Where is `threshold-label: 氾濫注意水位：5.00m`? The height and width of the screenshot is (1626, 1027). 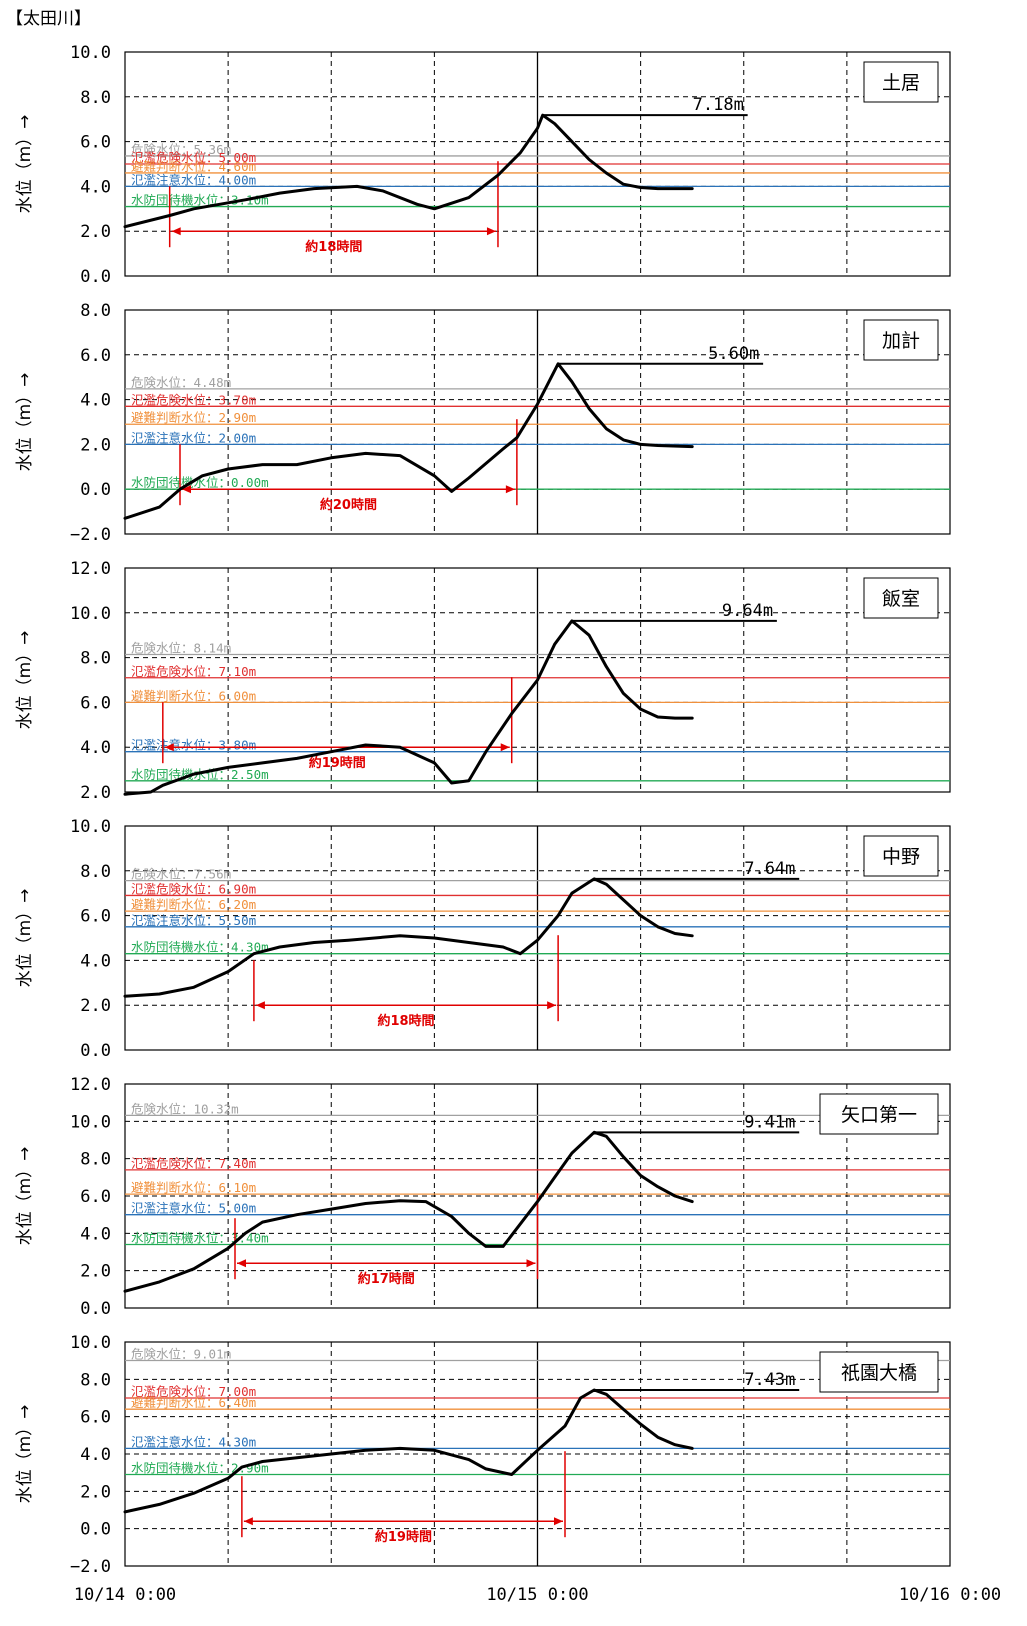
threshold-label: 氾濫注意水位：5.00m is located at coordinates (193, 1208).